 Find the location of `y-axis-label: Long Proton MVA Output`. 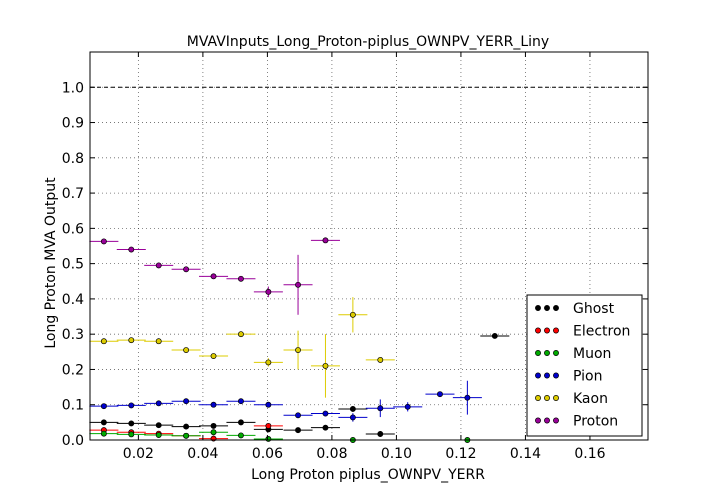

y-axis-label: Long Proton MVA Output is located at coordinates (51, 263).